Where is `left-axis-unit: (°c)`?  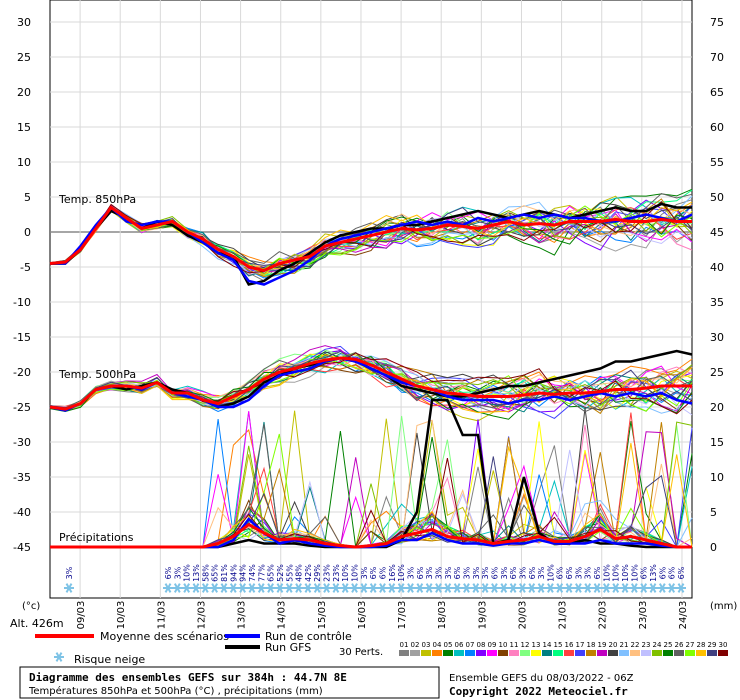
left-axis-unit: (°c) is located at coordinates (31, 606).